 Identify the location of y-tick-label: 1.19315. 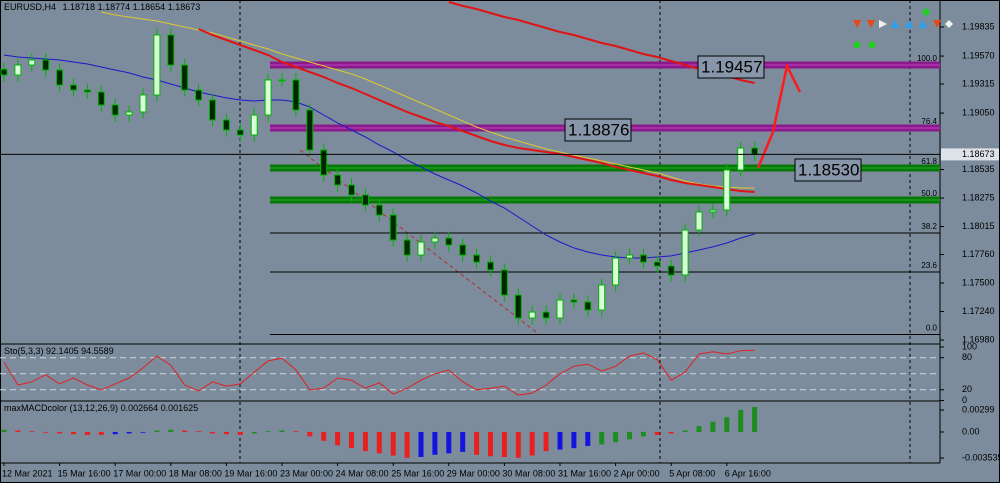
(978, 83).